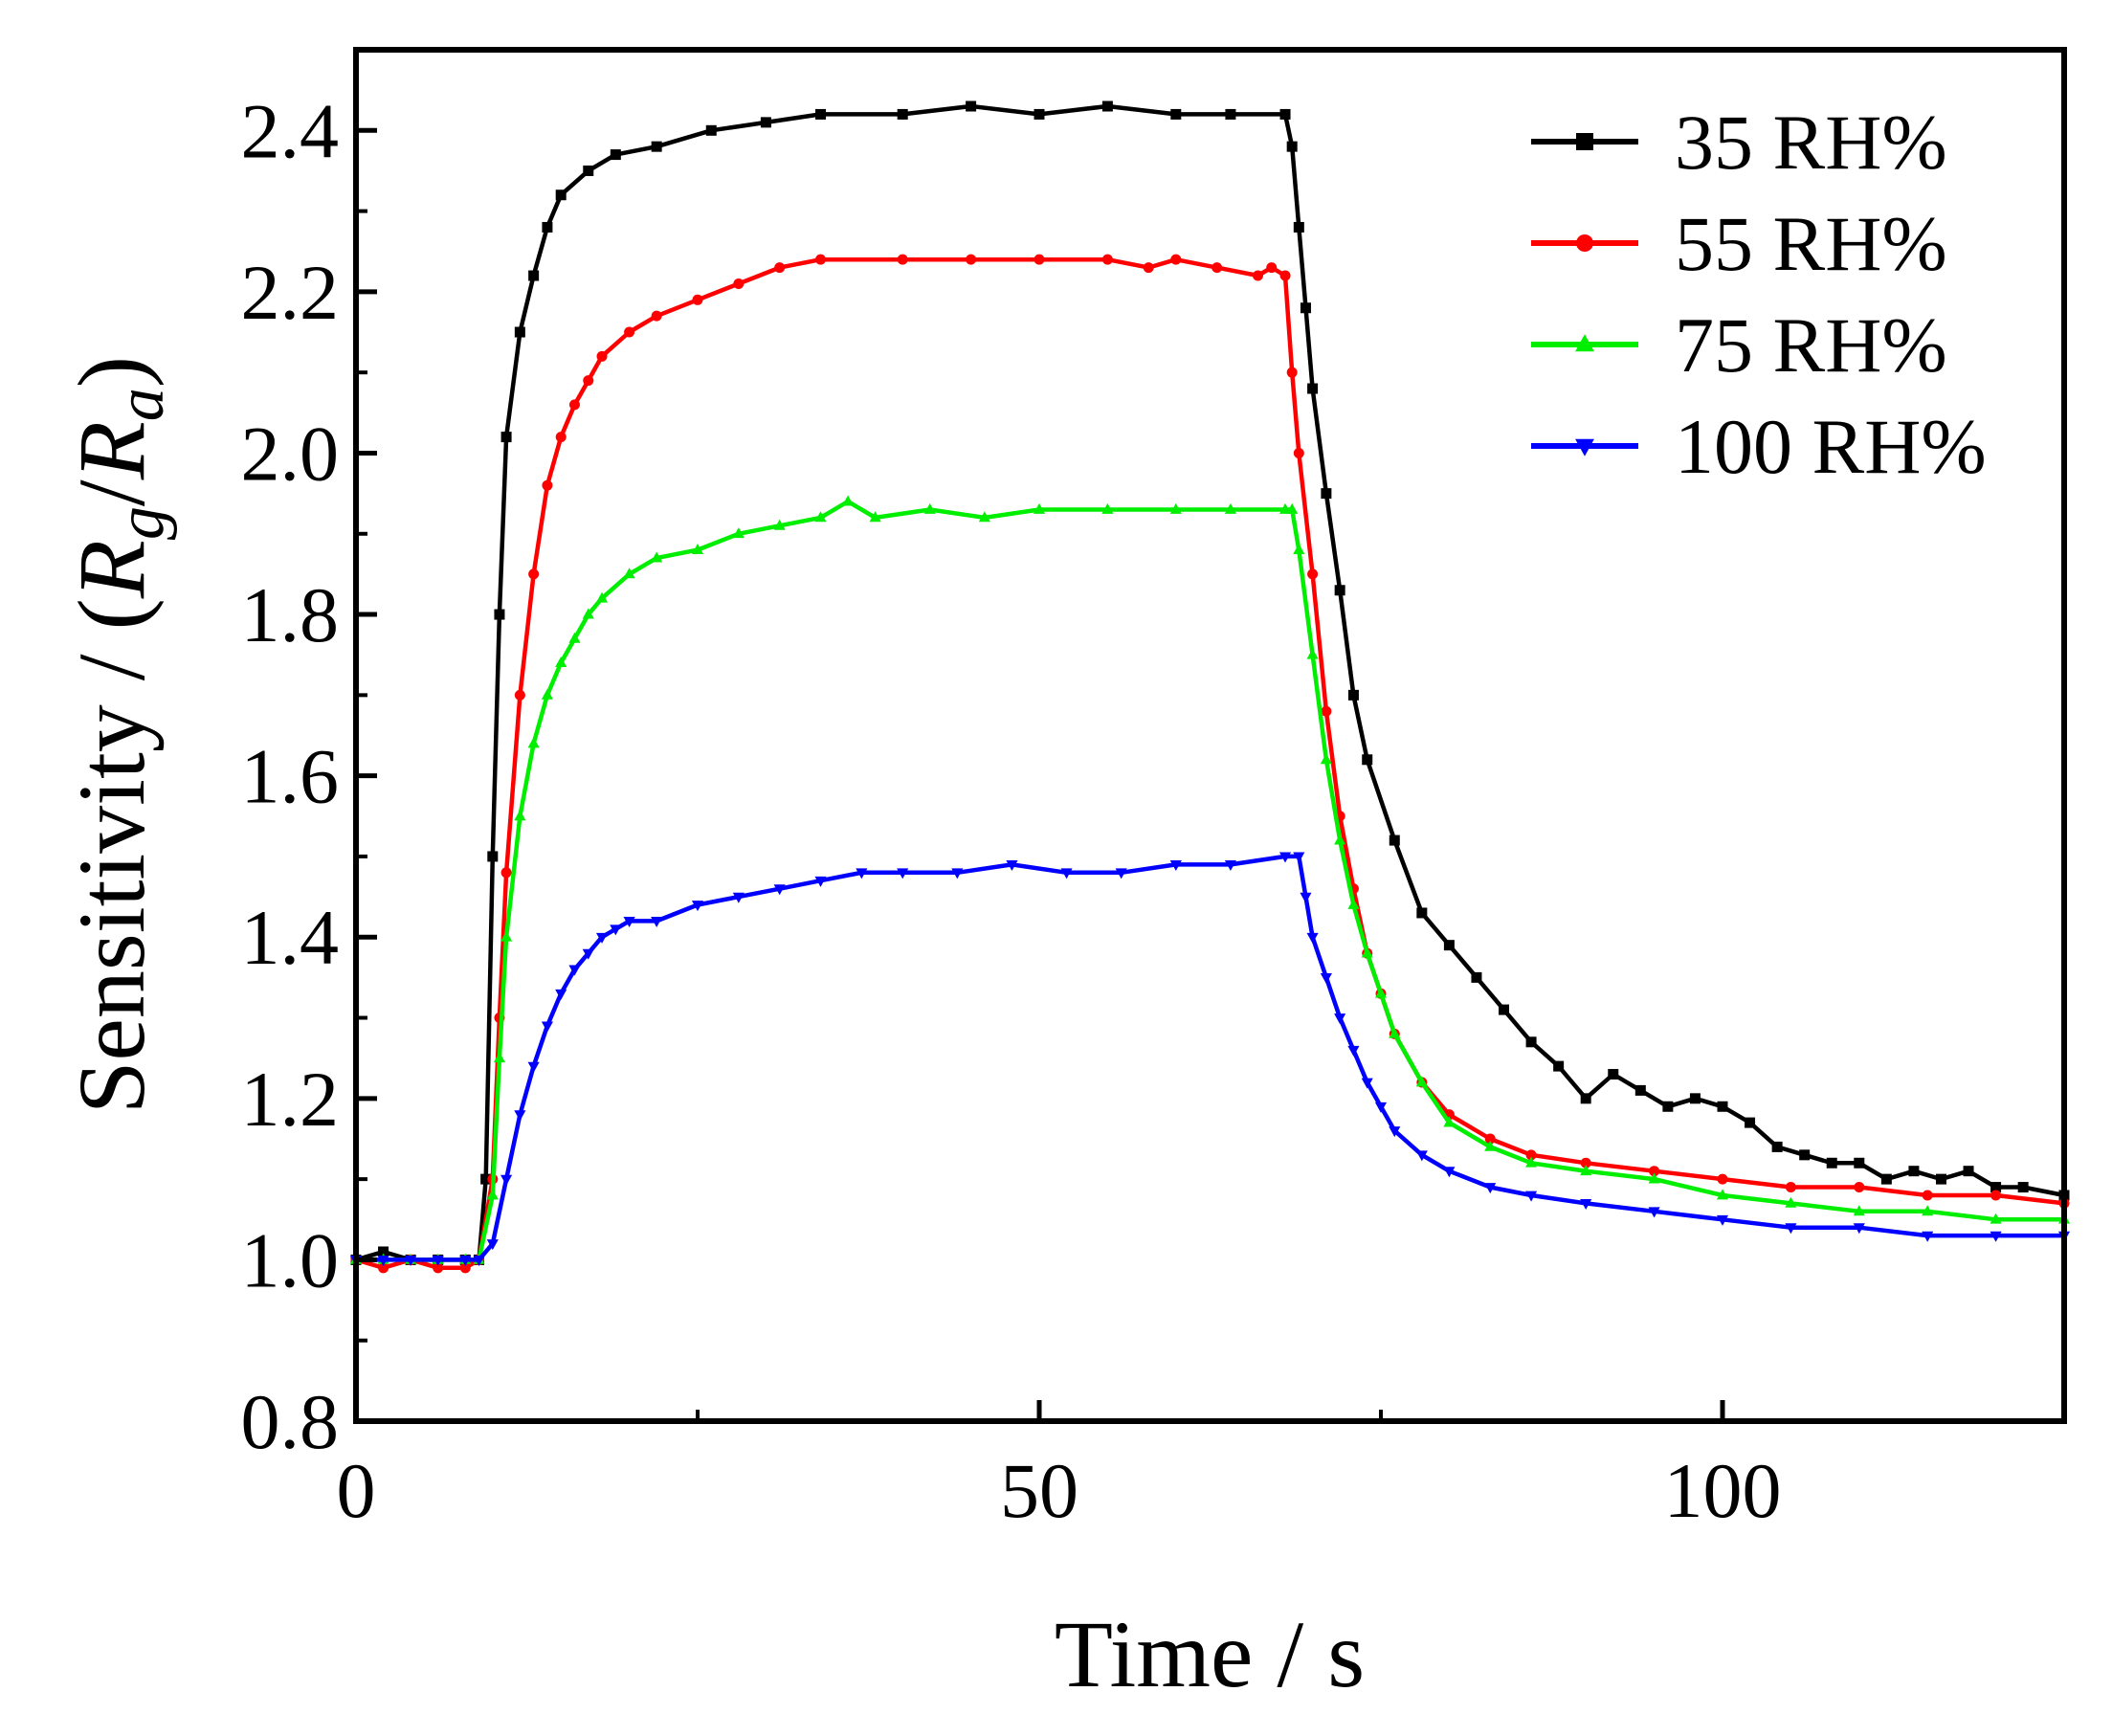  What do you see at coordinates (290, 614) in the screenshot?
I see `y-tick-label: 1.8` at bounding box center [290, 614].